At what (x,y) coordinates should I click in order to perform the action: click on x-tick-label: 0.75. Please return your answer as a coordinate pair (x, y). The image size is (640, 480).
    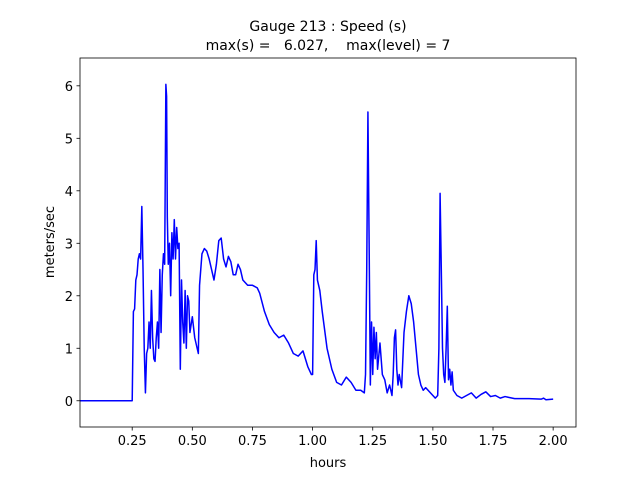
    Looking at the image, I should click on (252, 441).